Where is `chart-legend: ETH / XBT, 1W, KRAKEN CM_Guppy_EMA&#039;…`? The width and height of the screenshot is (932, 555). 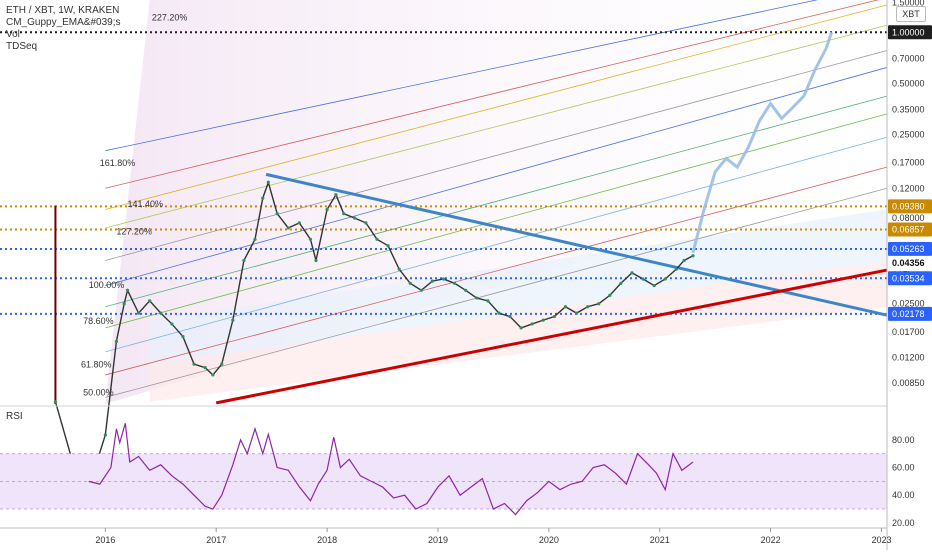 chart-legend: ETH / XBT, 1W, KRAKEN CM_Guppy_EMA&#039;… is located at coordinates (63, 29).